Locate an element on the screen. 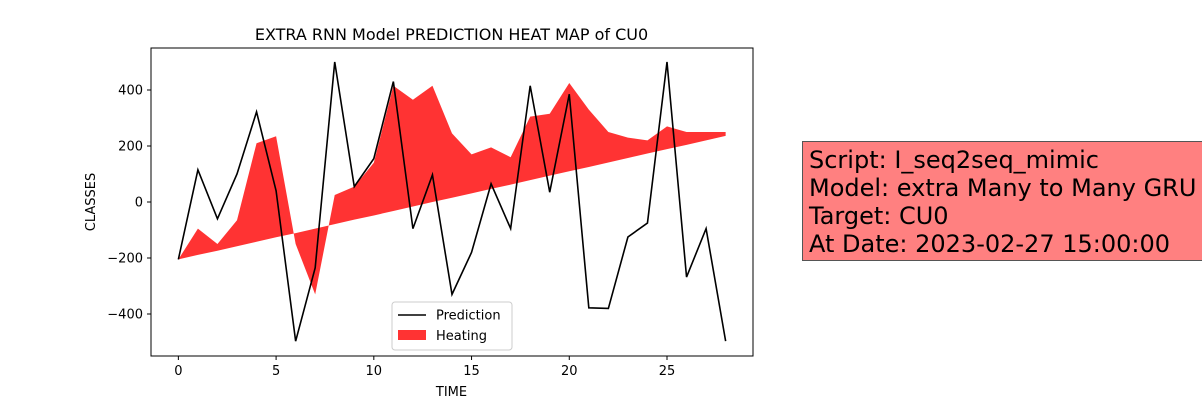 Image resolution: width=1202 pixels, height=400 pixels. y-tick-label: 0 is located at coordinates (139, 203).